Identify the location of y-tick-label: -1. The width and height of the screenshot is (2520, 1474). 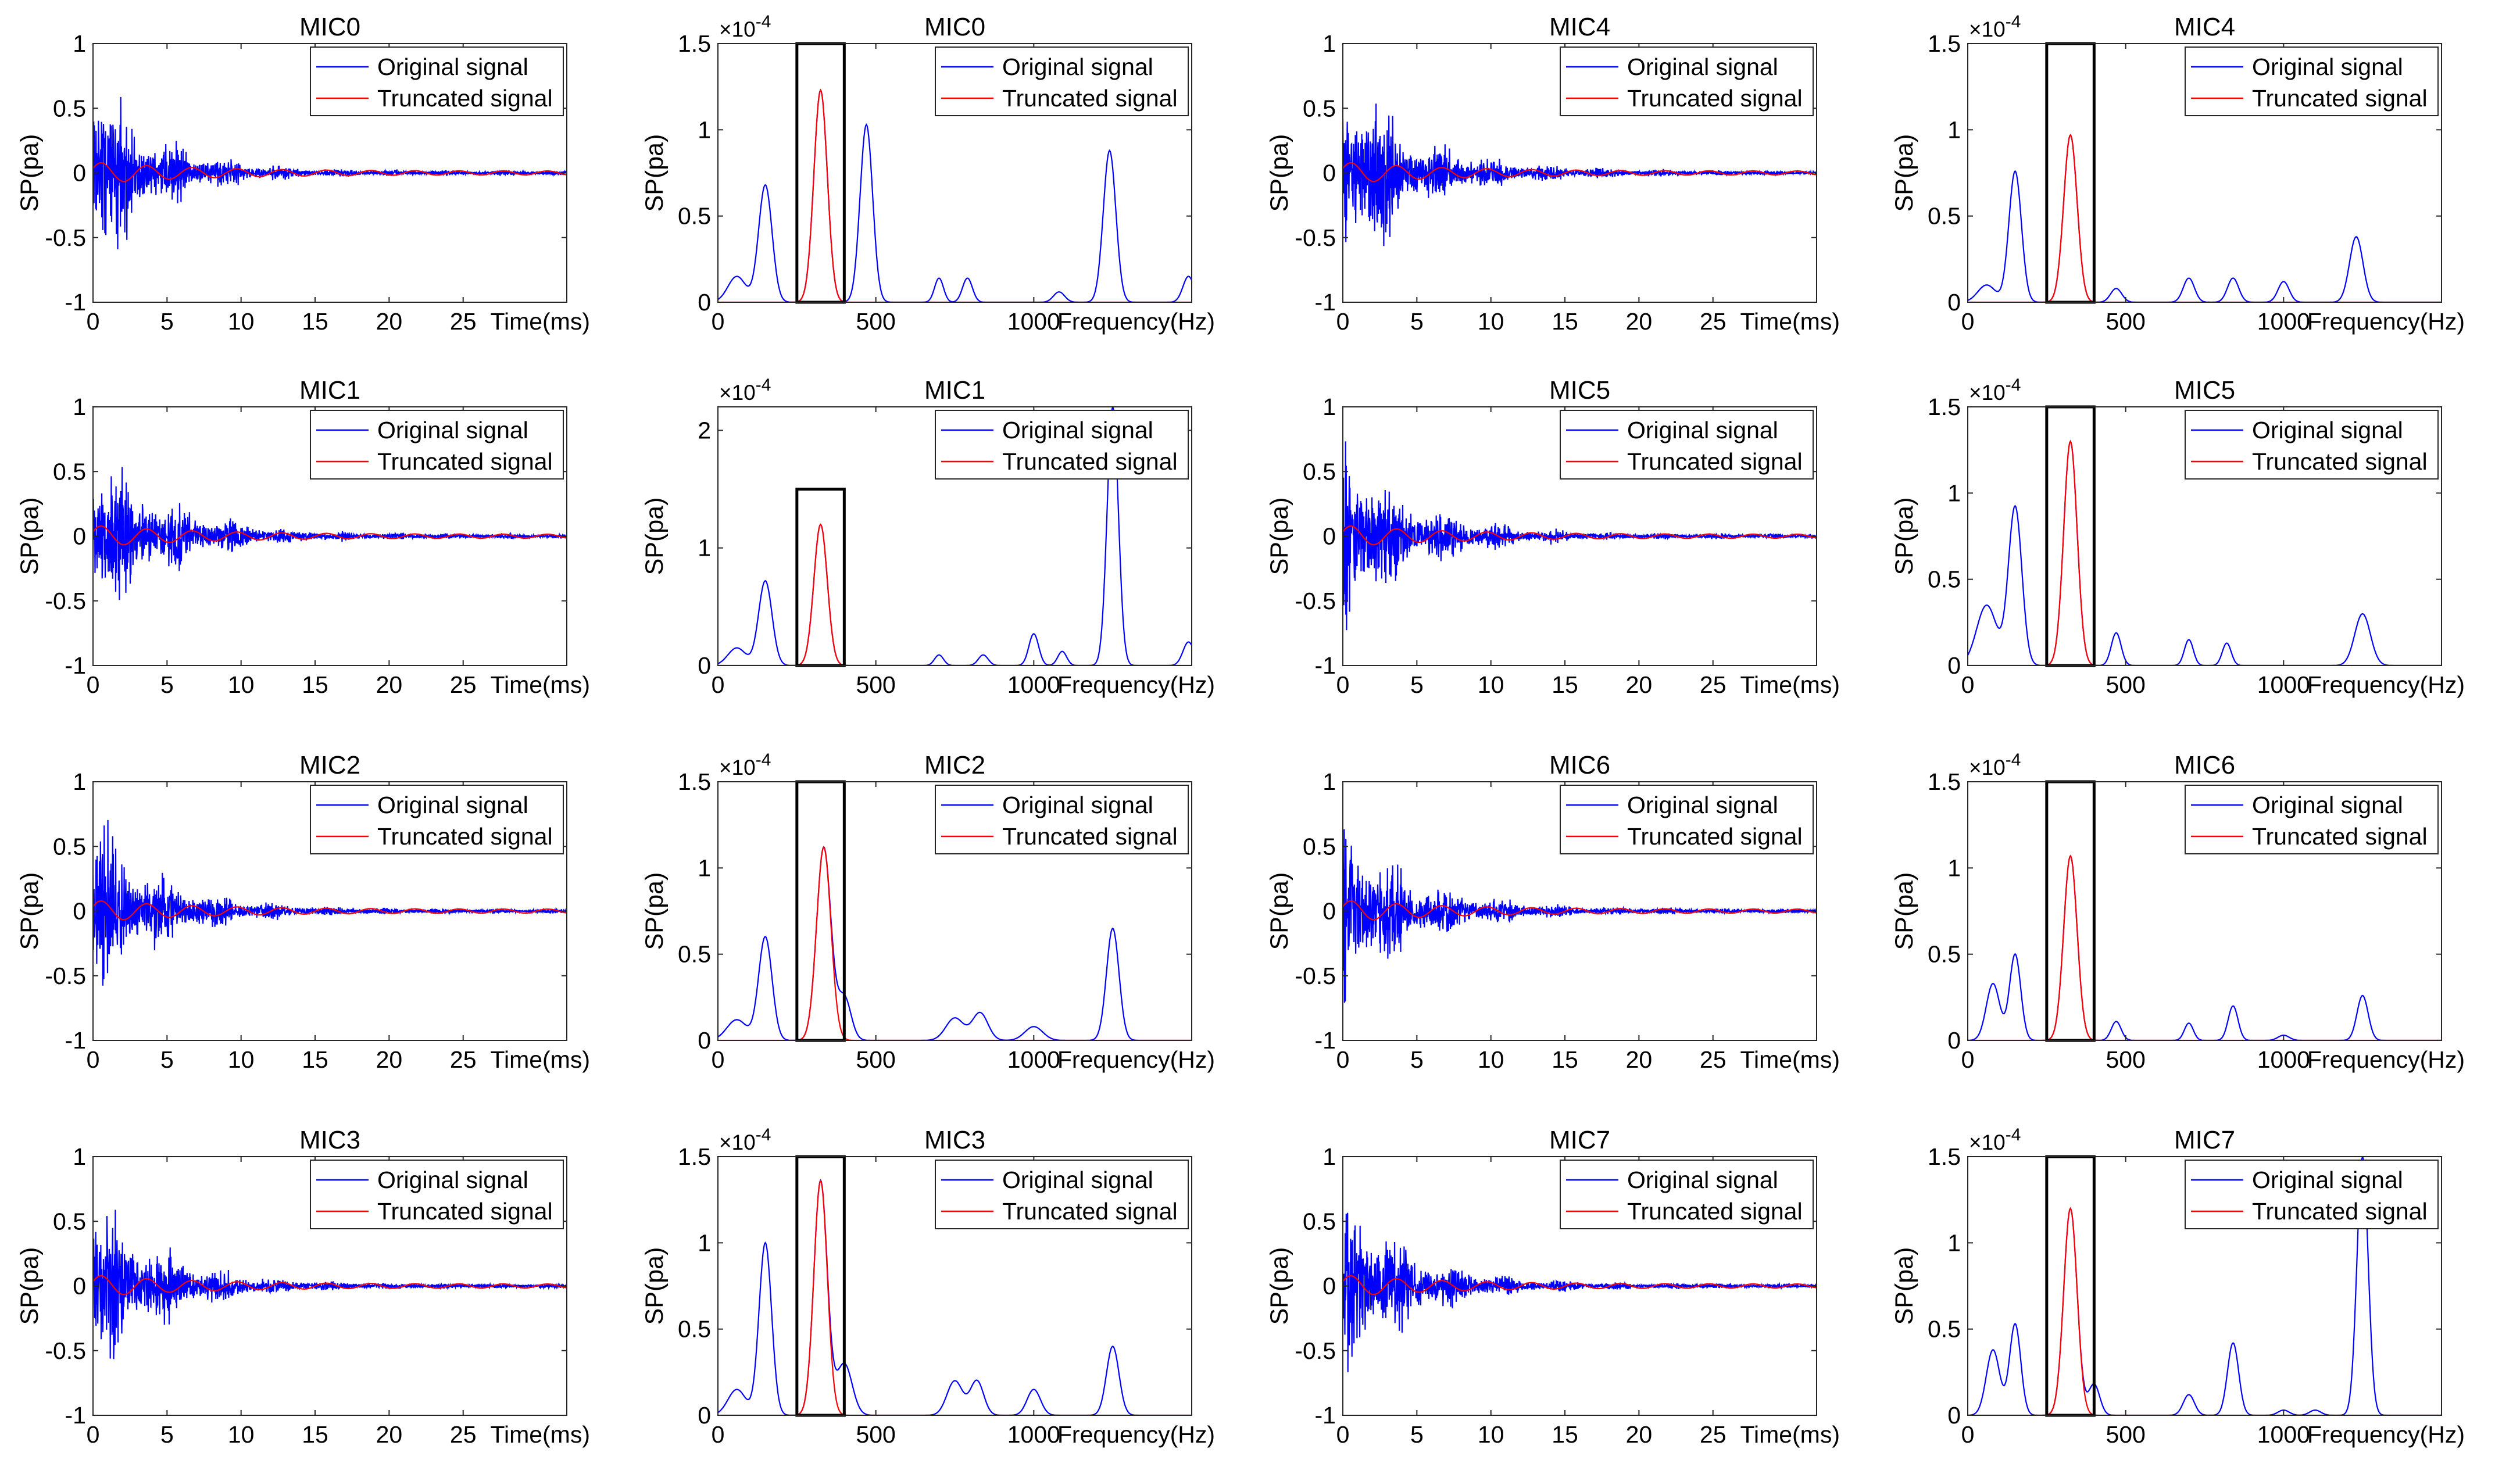
(76, 1040).